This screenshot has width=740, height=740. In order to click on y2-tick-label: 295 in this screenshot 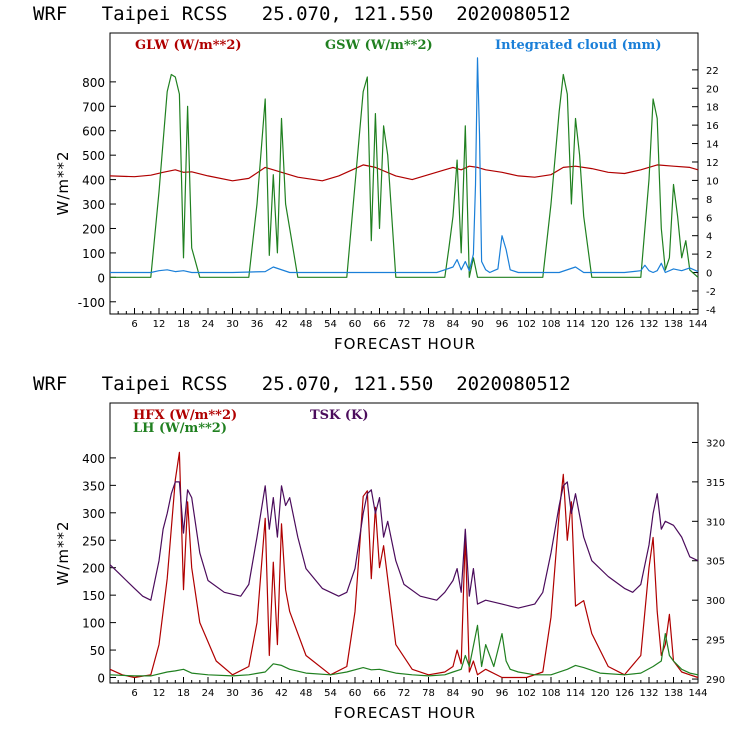, I will do `click(715, 641)`.